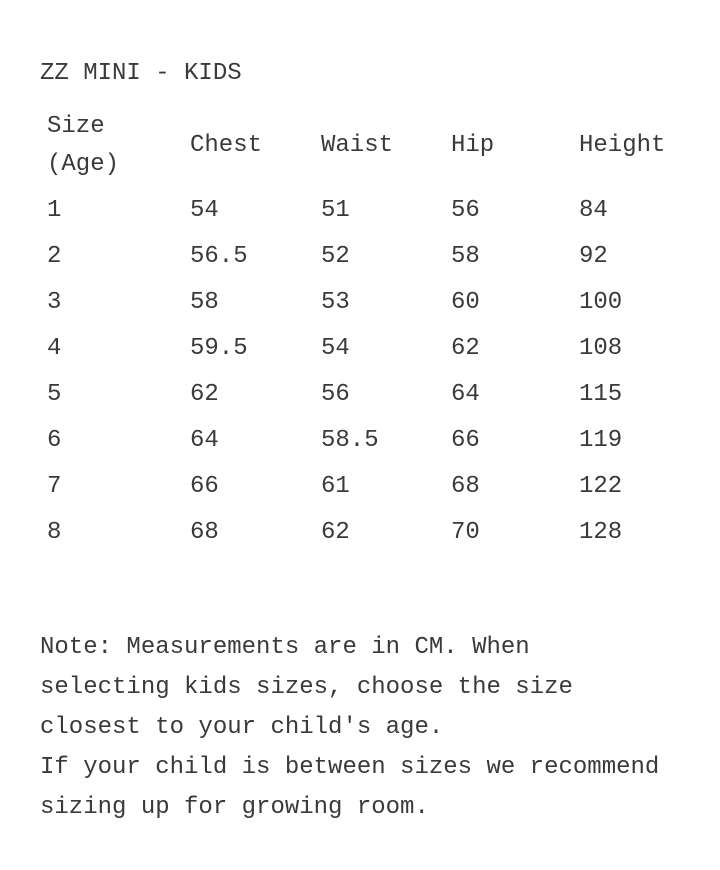 This screenshot has height=870, width=720. Describe the element at coordinates (242, 727) in the screenshot. I see `note-line: closest to your child's age.` at that location.